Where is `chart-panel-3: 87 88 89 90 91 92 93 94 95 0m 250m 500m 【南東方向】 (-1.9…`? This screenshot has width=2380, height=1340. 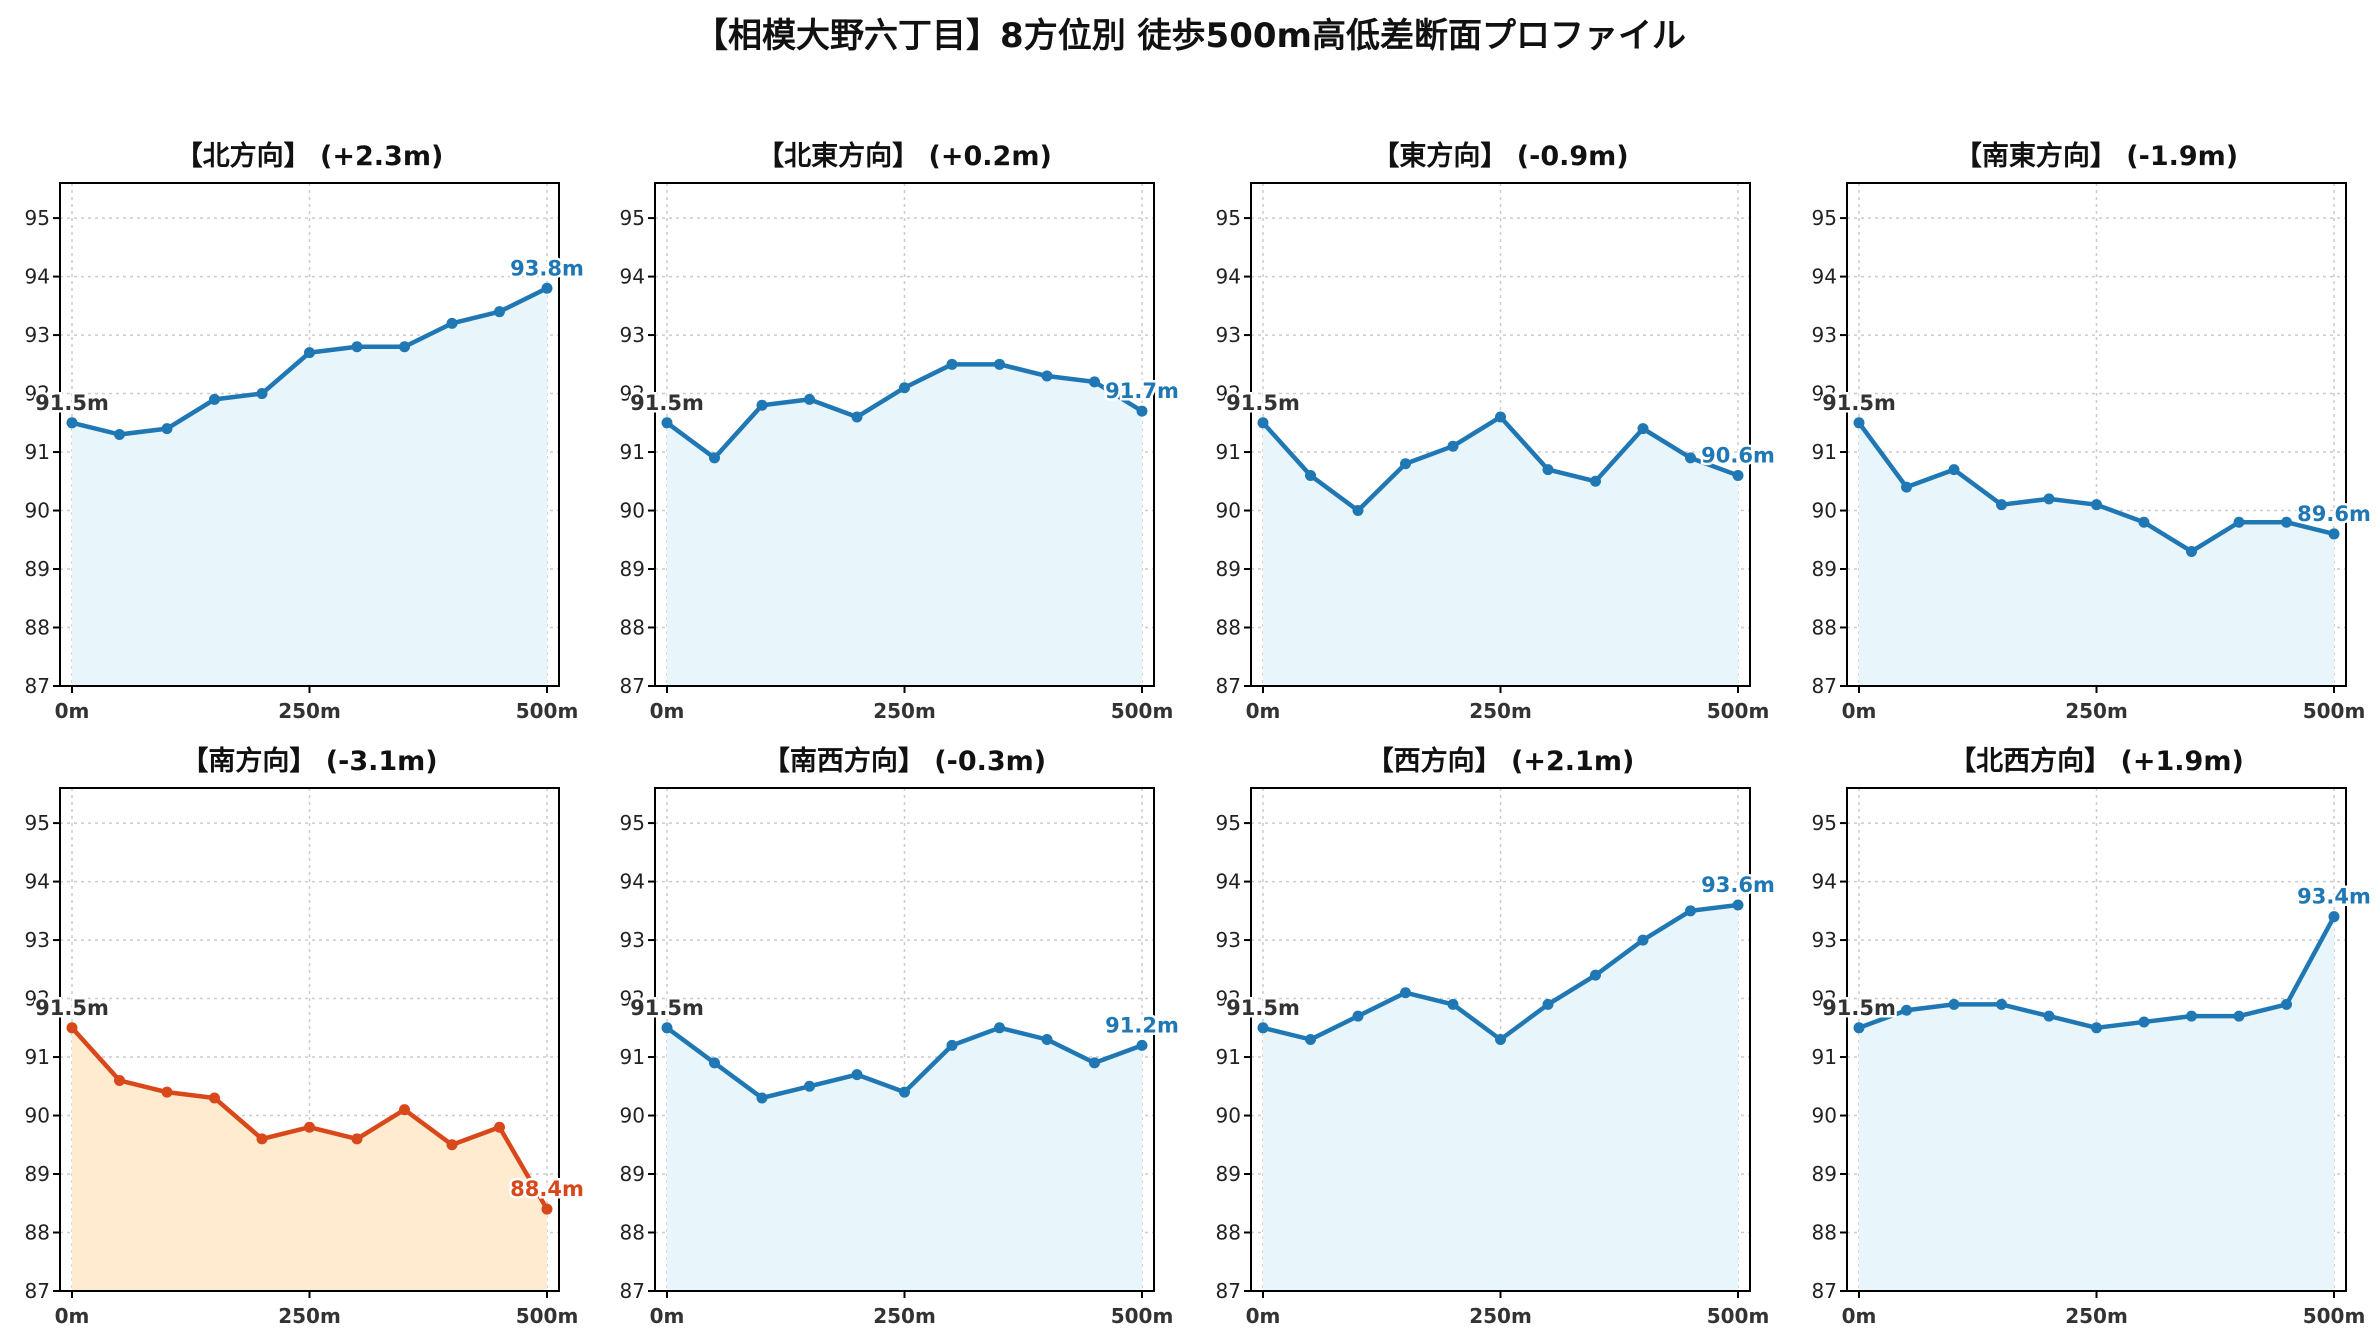 chart-panel-3: 87 88 89 90 91 92 93 94 95 0m 250m 500m 【南東方向】 (-1.9… is located at coordinates (2093, 431).